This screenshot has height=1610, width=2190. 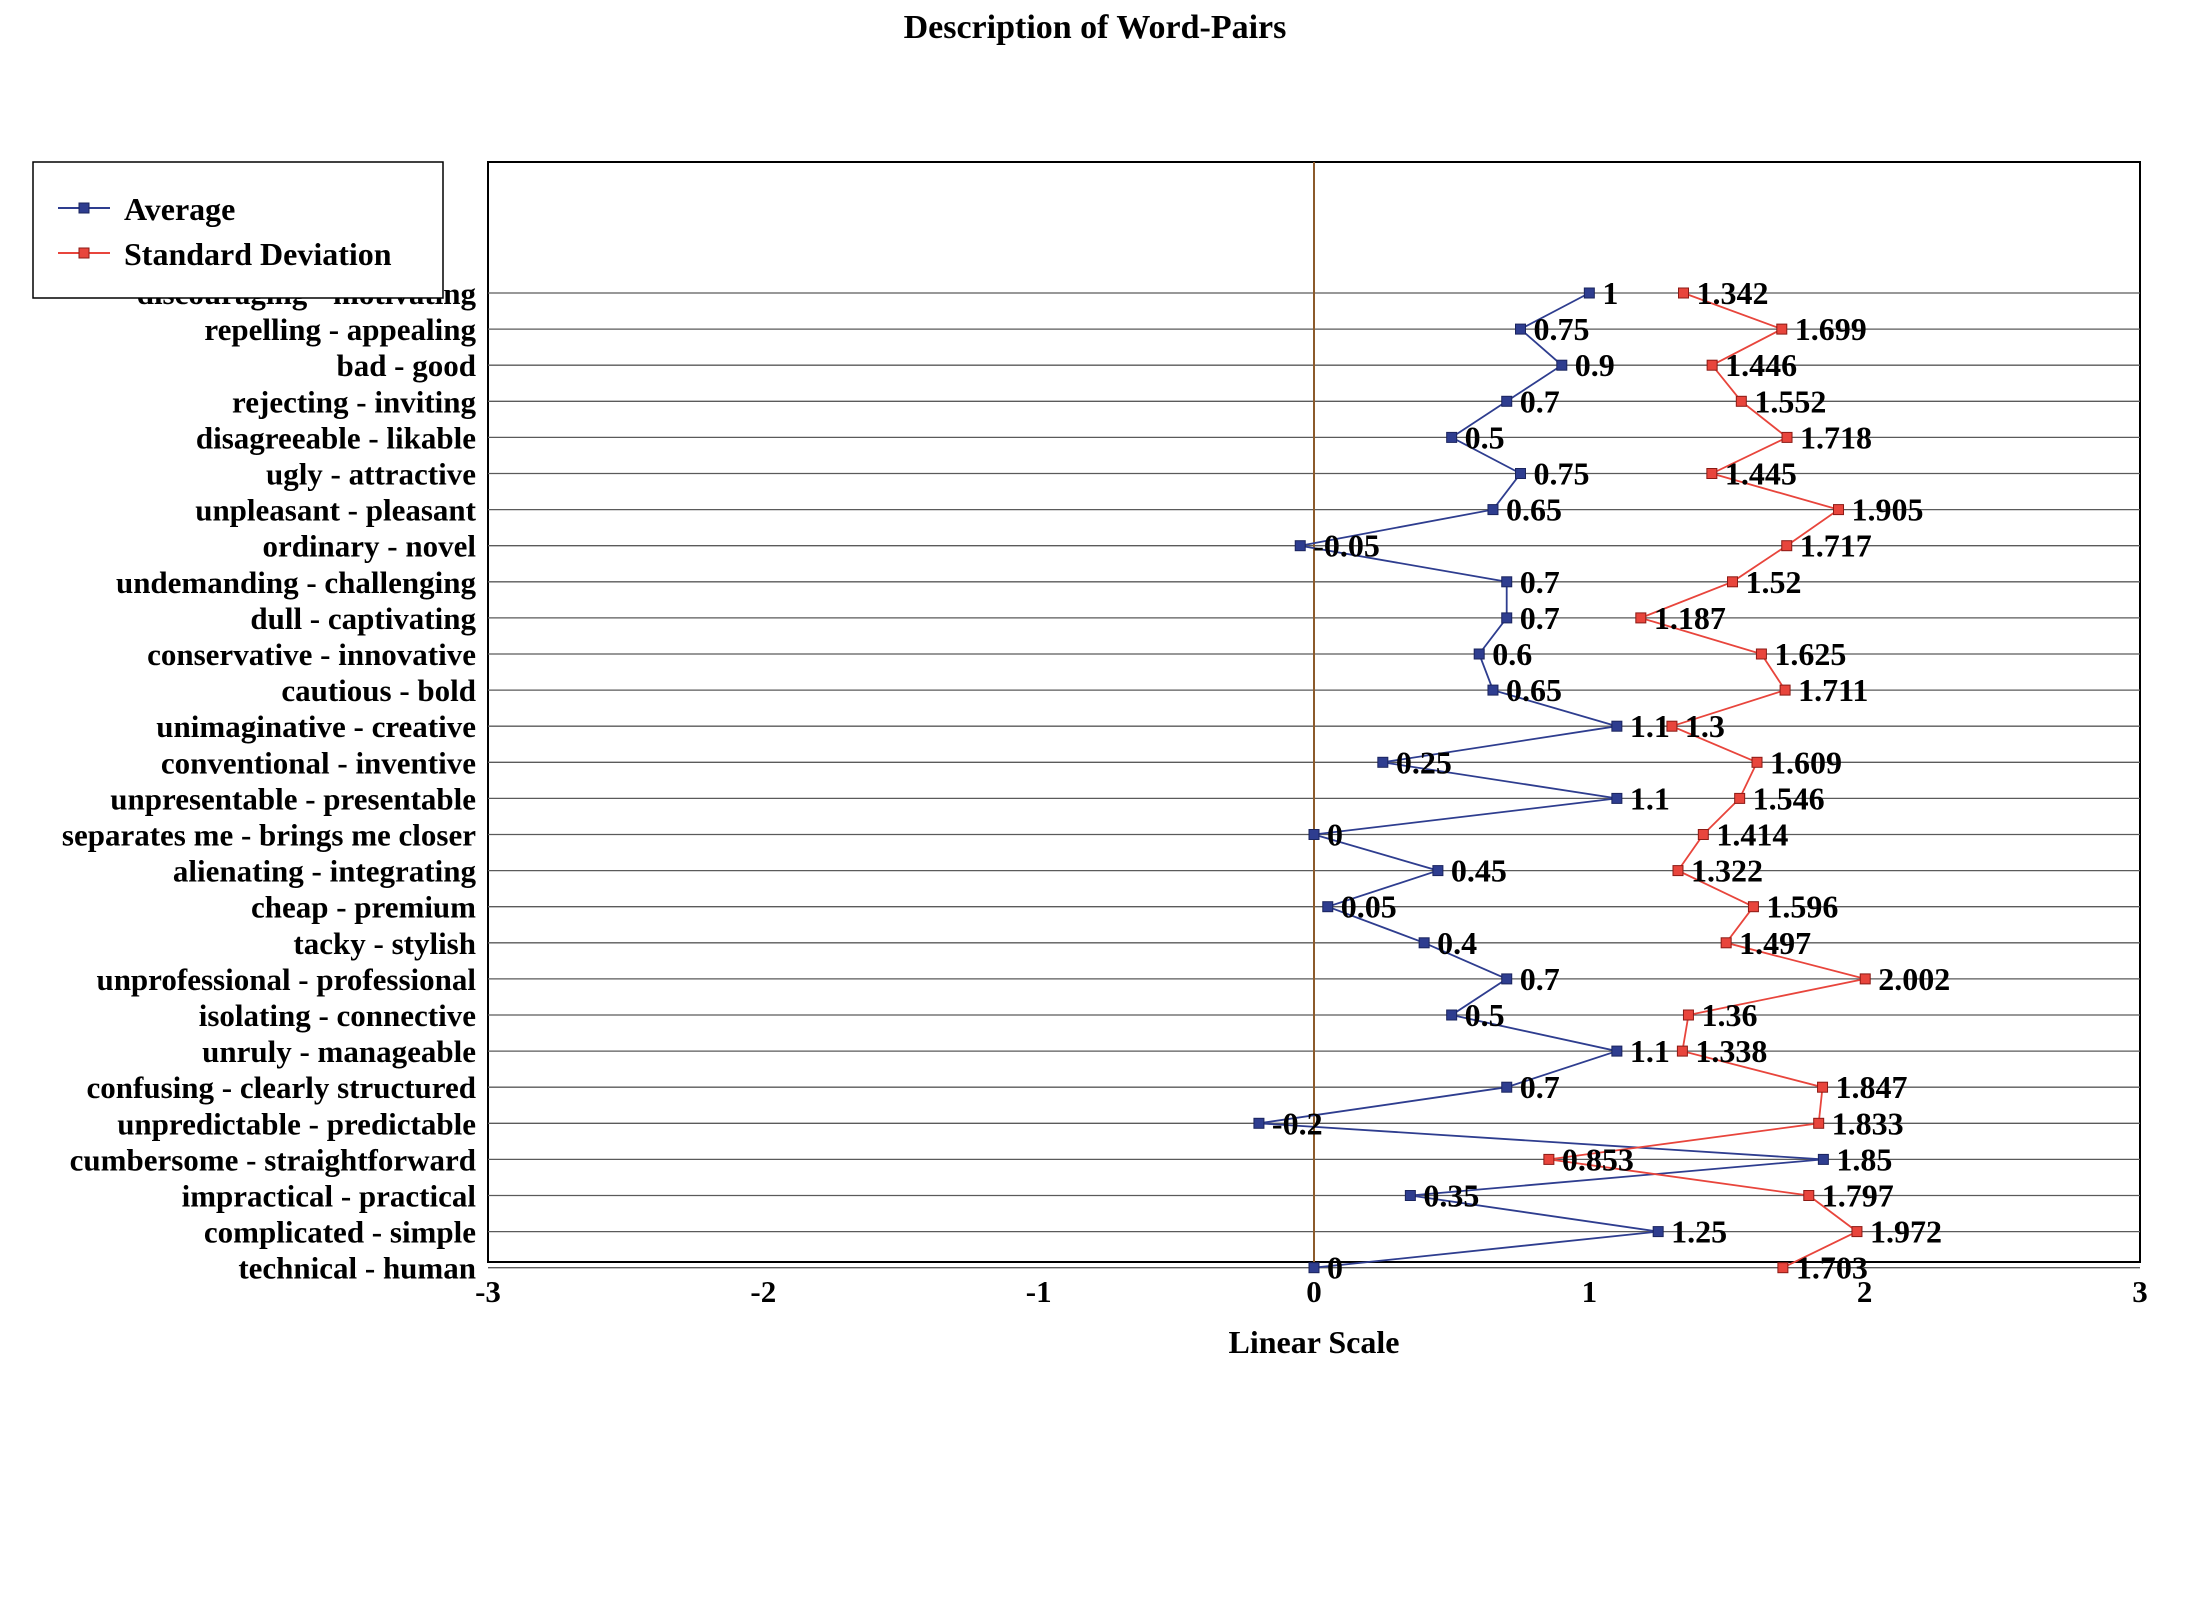 What do you see at coordinates (1836, 437) in the screenshot?
I see `sd-data-label: 1.718` at bounding box center [1836, 437].